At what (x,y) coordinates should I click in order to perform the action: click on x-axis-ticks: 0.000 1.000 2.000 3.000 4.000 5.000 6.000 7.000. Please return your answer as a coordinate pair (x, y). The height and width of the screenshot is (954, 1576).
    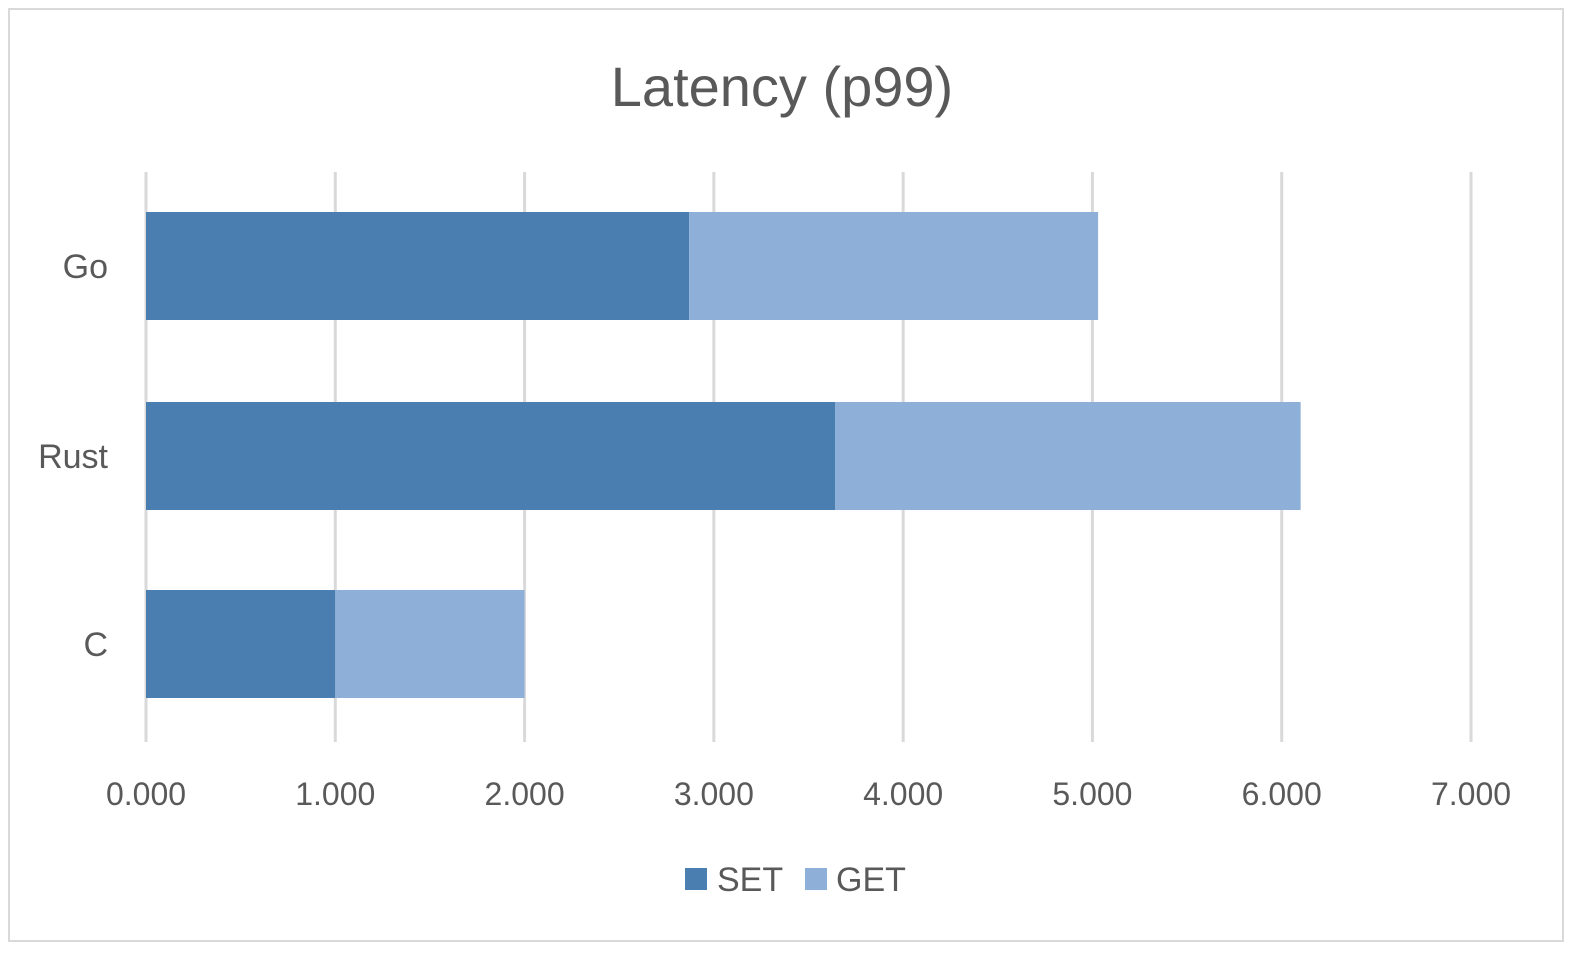
    Looking at the image, I should click on (808, 794).